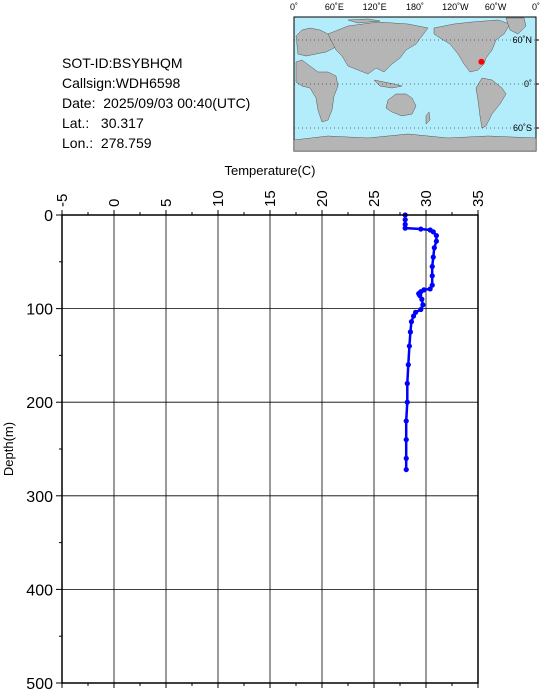 Image resolution: width=553 pixels, height=690 pixels. Describe the element at coordinates (388, 84) in the screenshot. I see `land-indonesia` at that location.